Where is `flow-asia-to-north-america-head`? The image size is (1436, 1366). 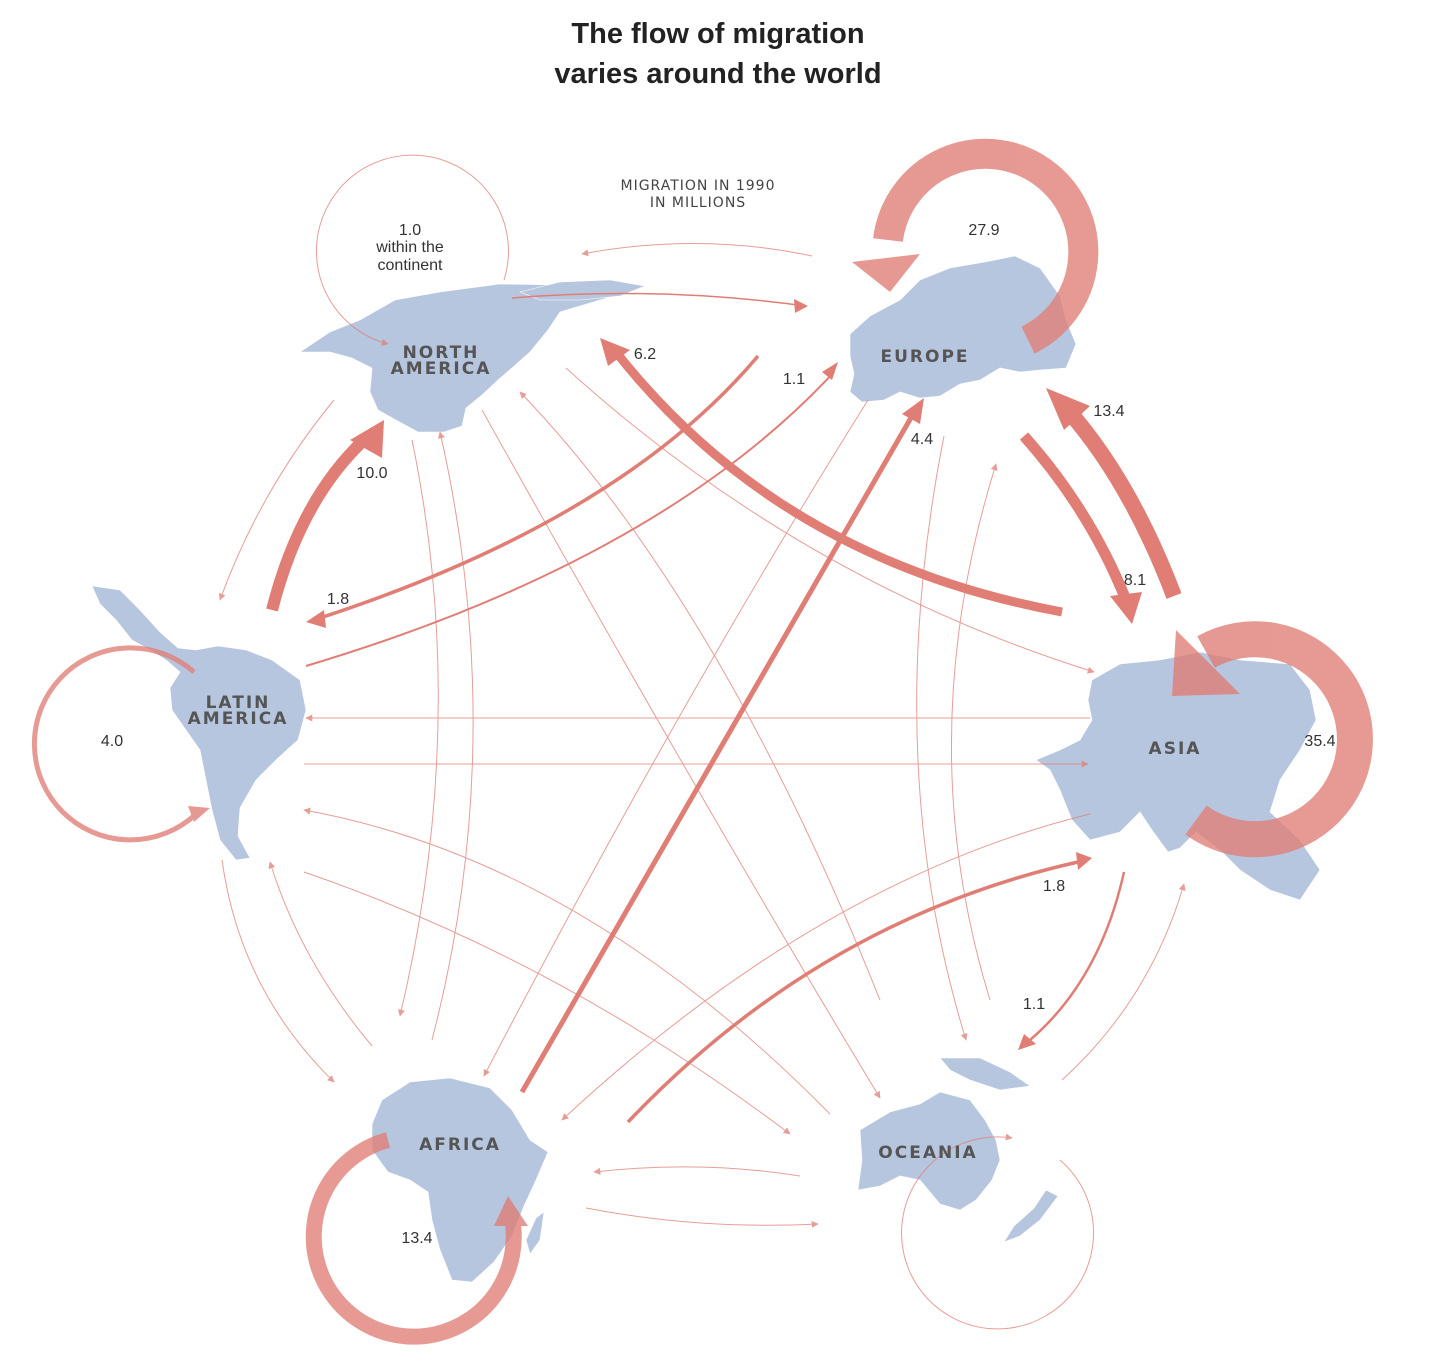
flow-asia-to-north-america-head is located at coordinates (615, 352).